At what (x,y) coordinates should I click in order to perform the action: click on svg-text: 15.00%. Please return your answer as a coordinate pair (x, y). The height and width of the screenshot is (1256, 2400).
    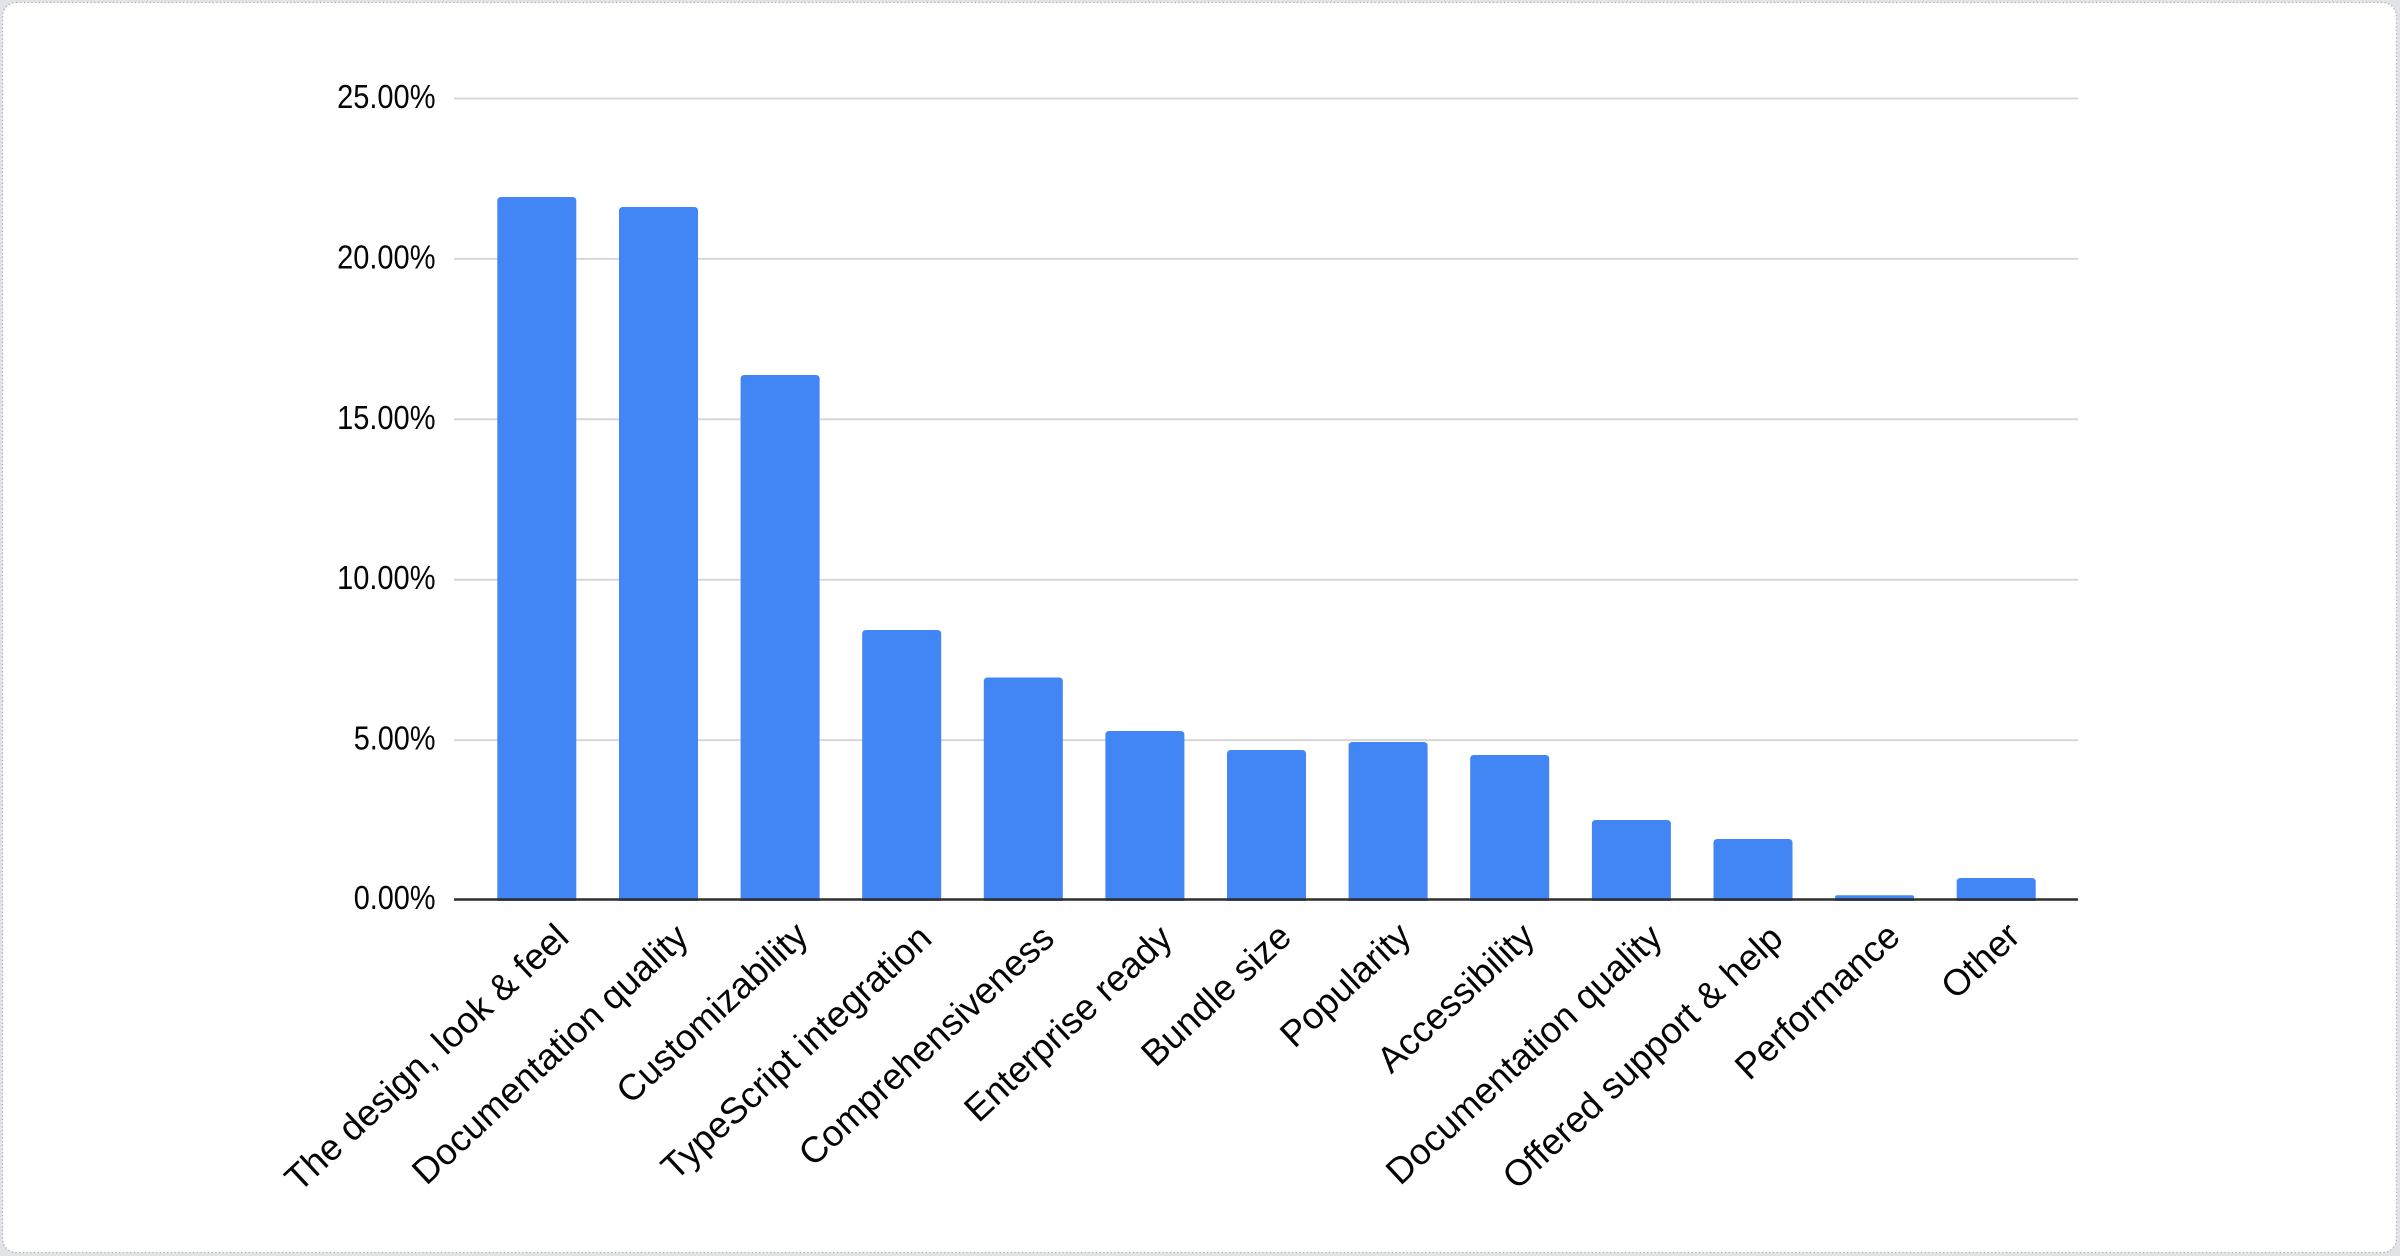
    Looking at the image, I should click on (386, 417).